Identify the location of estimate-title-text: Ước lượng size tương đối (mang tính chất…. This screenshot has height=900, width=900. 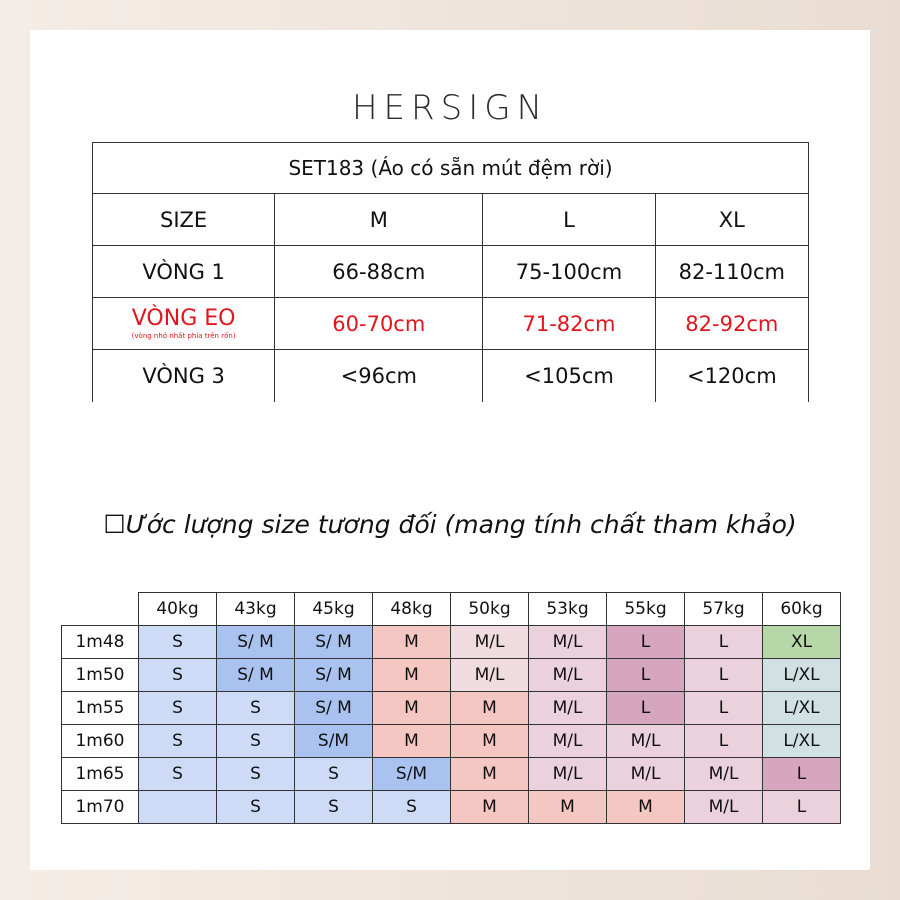
(461, 524).